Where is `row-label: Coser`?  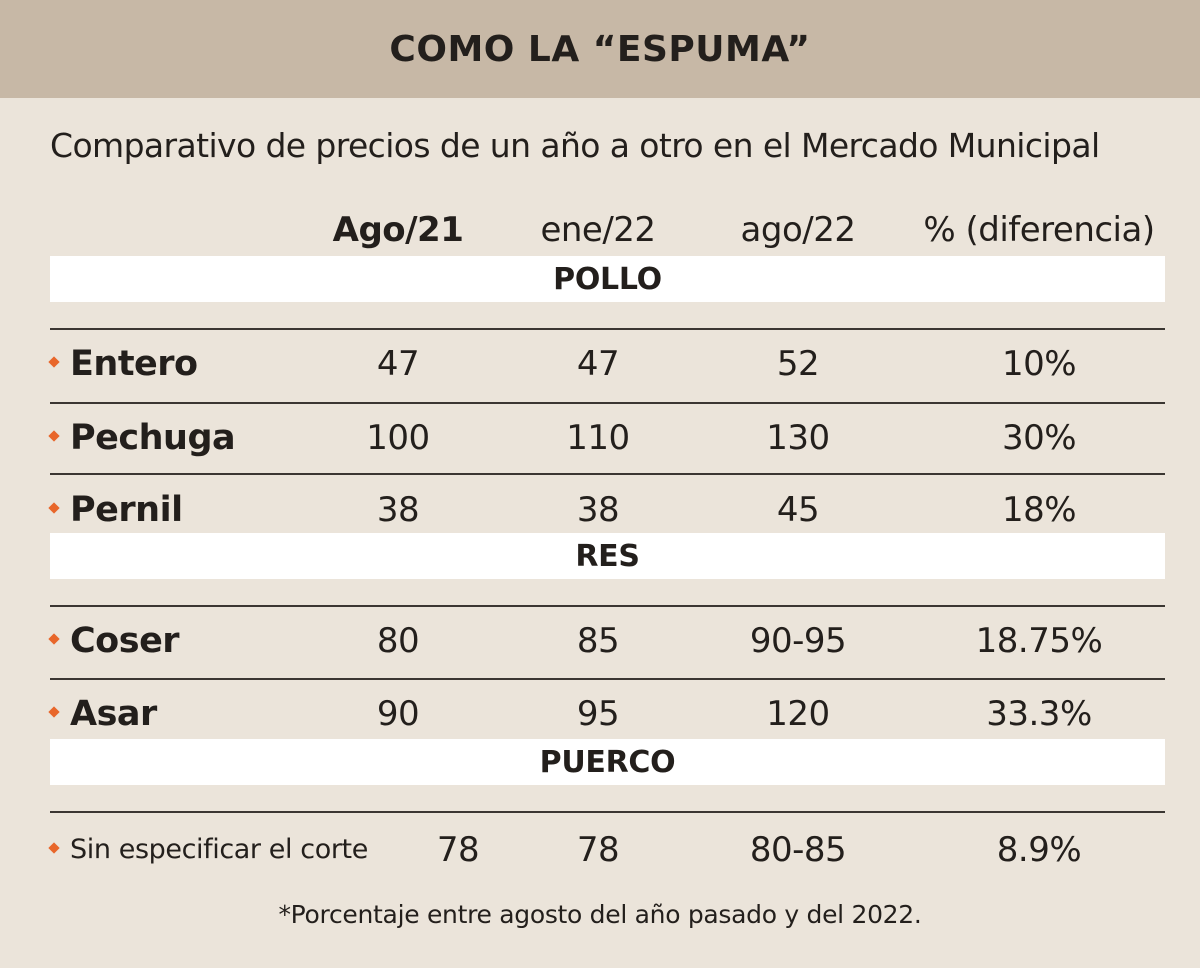
row-label: Coser is located at coordinates (114, 641).